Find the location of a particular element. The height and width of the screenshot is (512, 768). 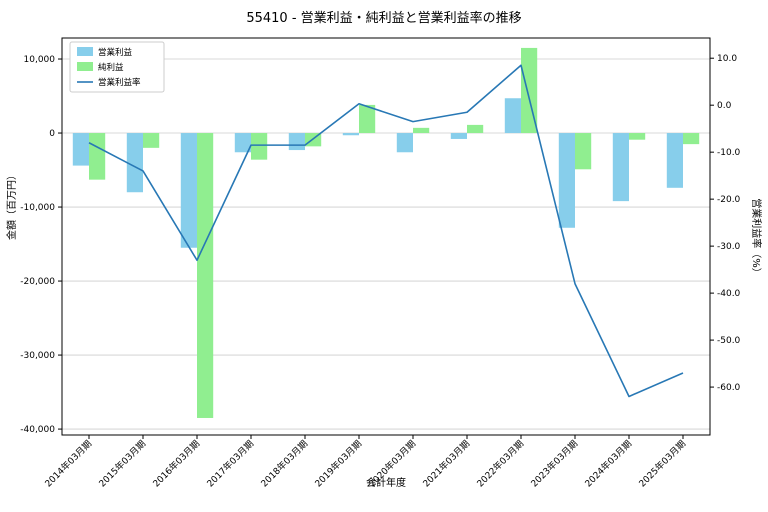

legend-label: 純利益 is located at coordinates (111, 67).